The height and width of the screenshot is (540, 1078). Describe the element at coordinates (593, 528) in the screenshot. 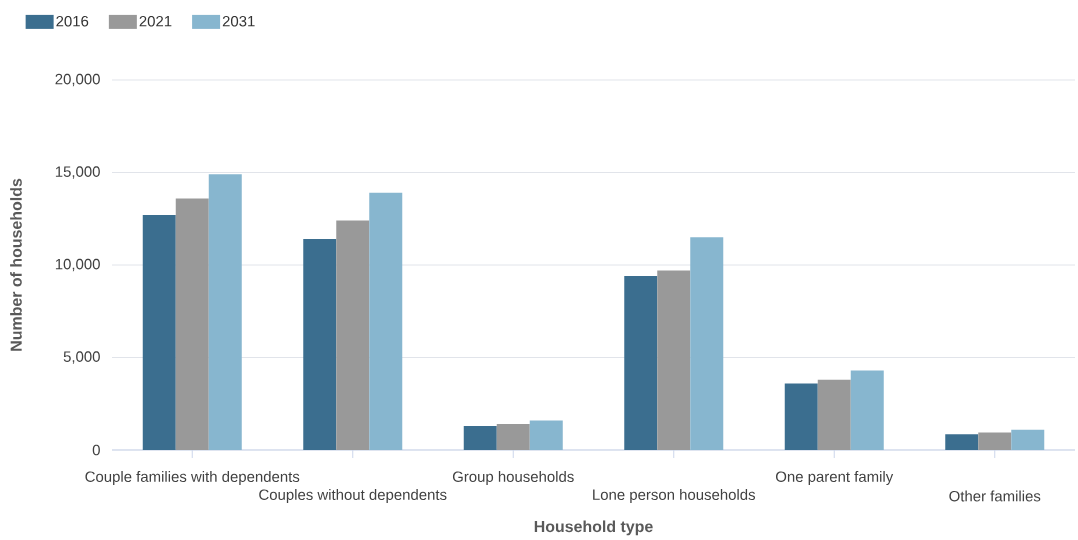

I see `x-axis-title: Household type` at that location.